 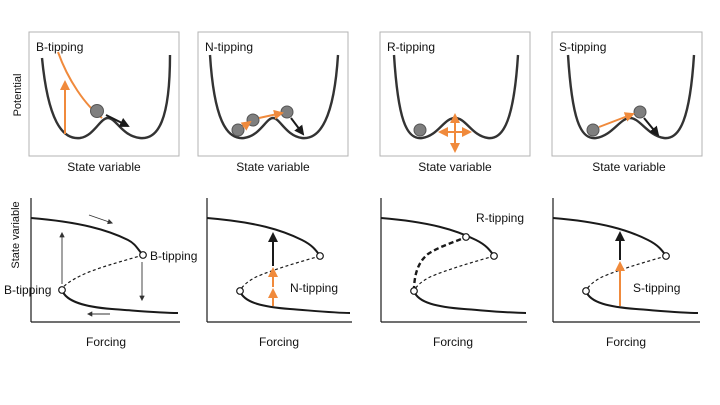 I want to click on bifurcation-panel-r-tipping: R-tipping Forcing, so click(x=453, y=273).